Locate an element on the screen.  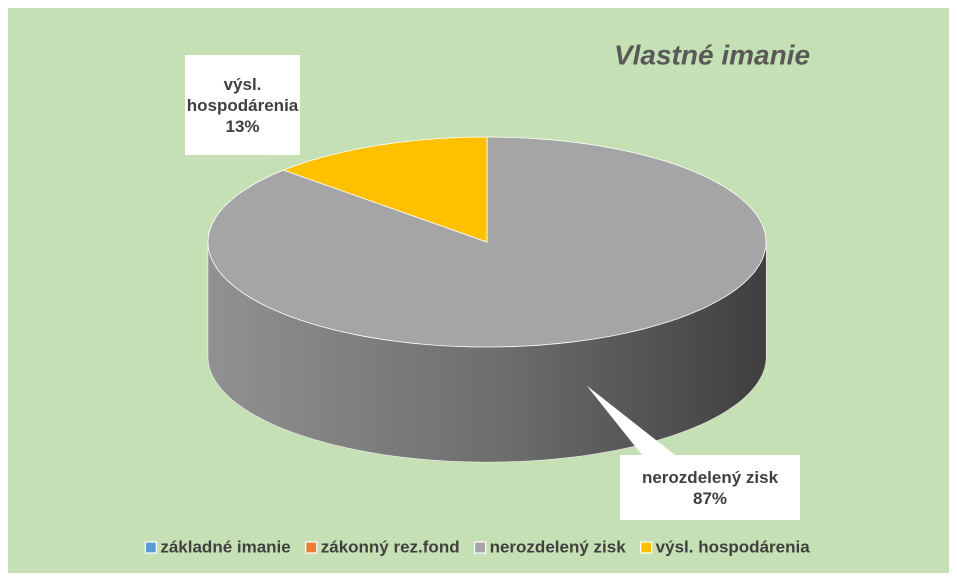
chart-title: Vlastné imanie is located at coordinates (712, 54).